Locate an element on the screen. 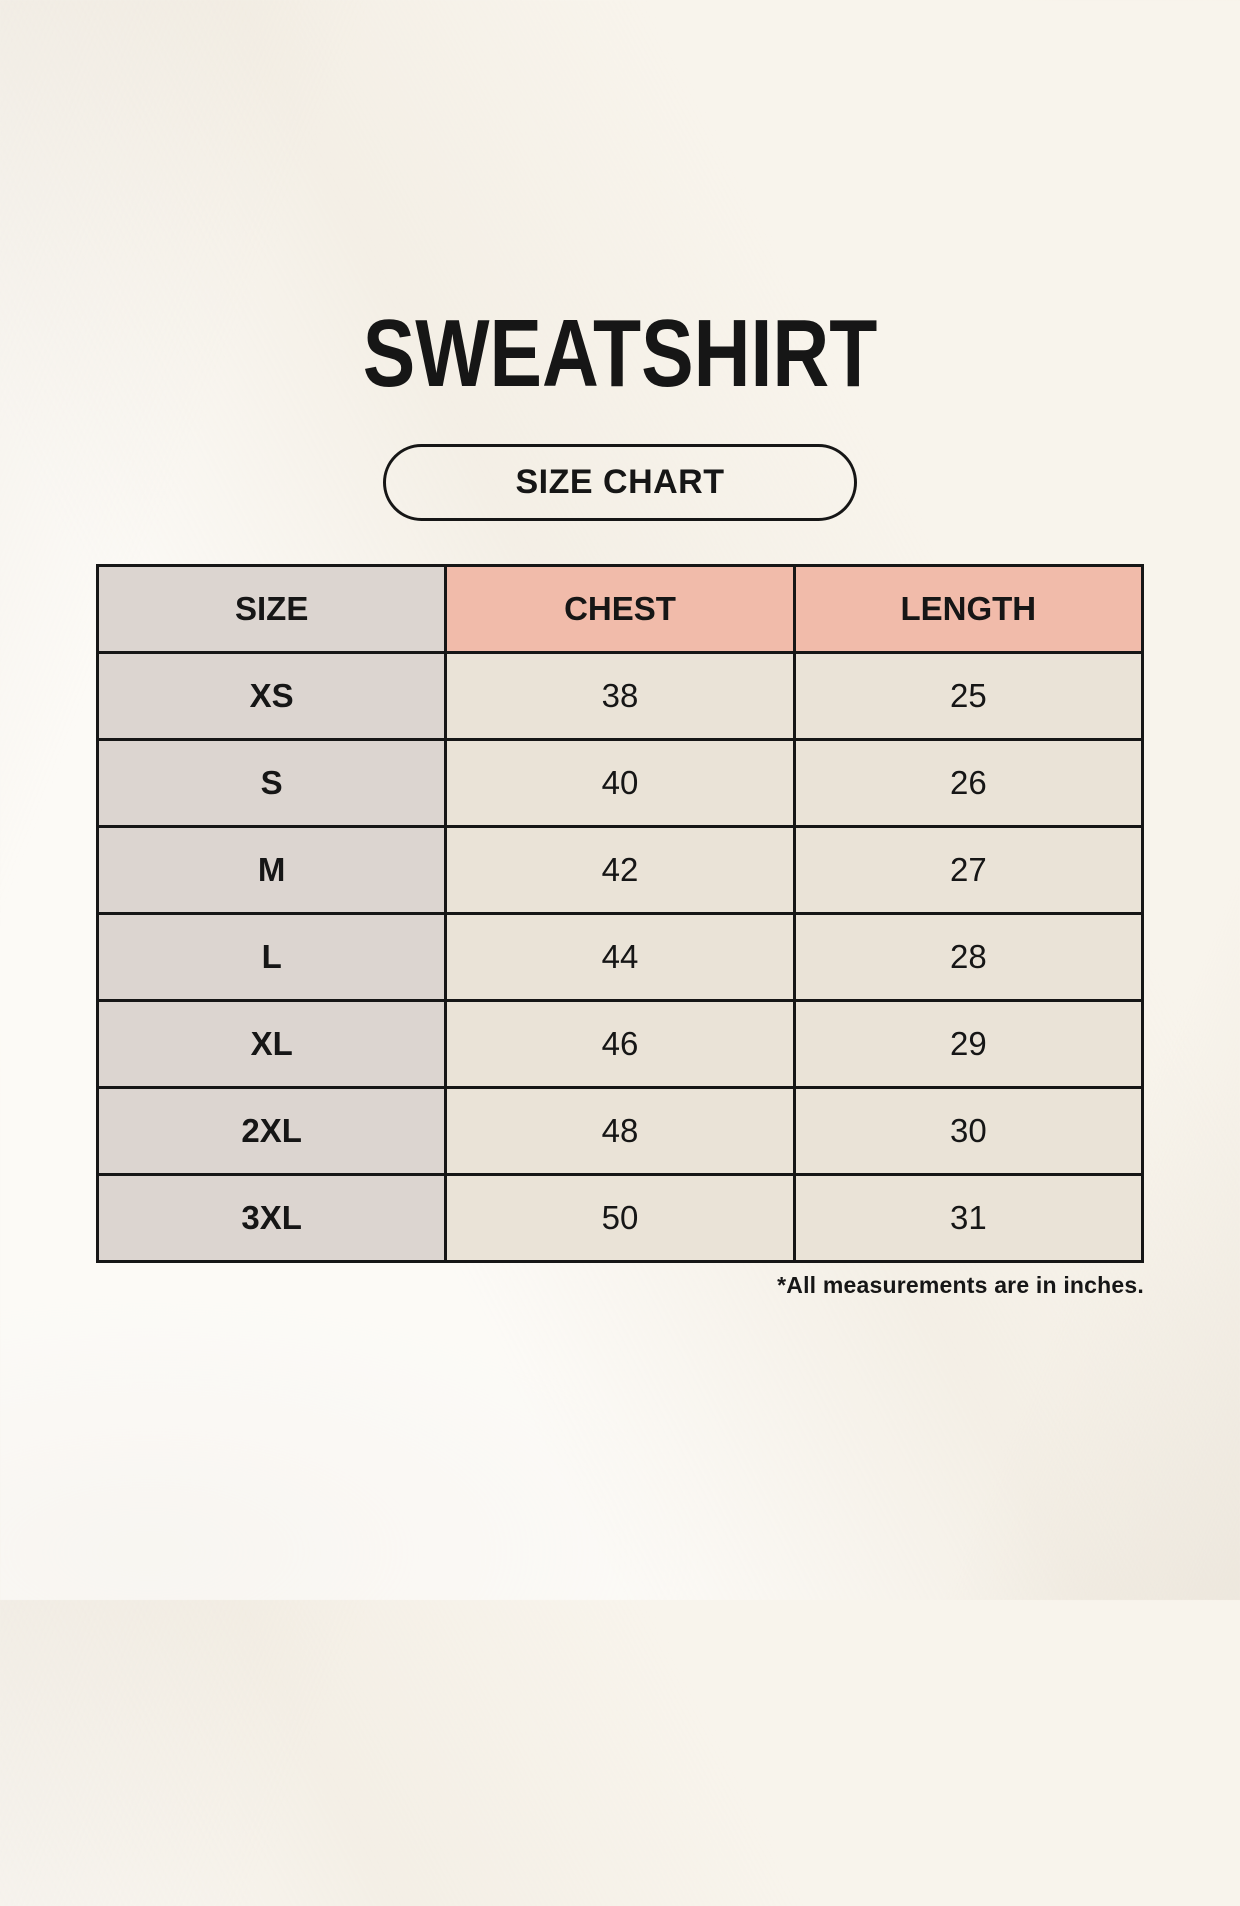  table-row: 3XL 50 31 is located at coordinates (620, 1218).